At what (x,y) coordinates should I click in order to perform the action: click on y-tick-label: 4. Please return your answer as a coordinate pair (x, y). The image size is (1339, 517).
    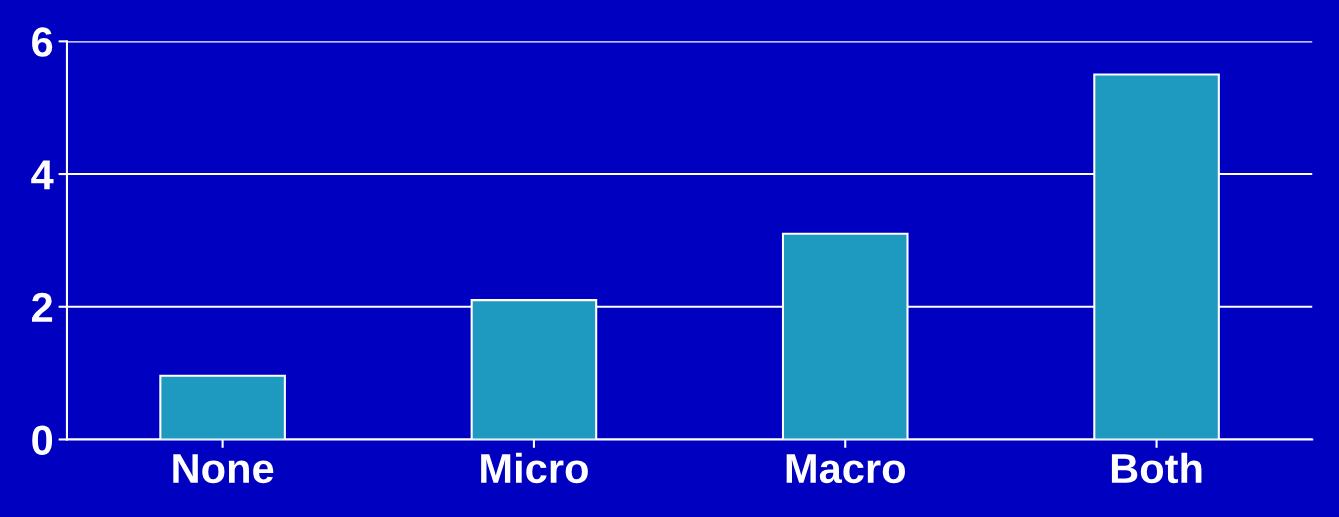
    Looking at the image, I should click on (42, 175).